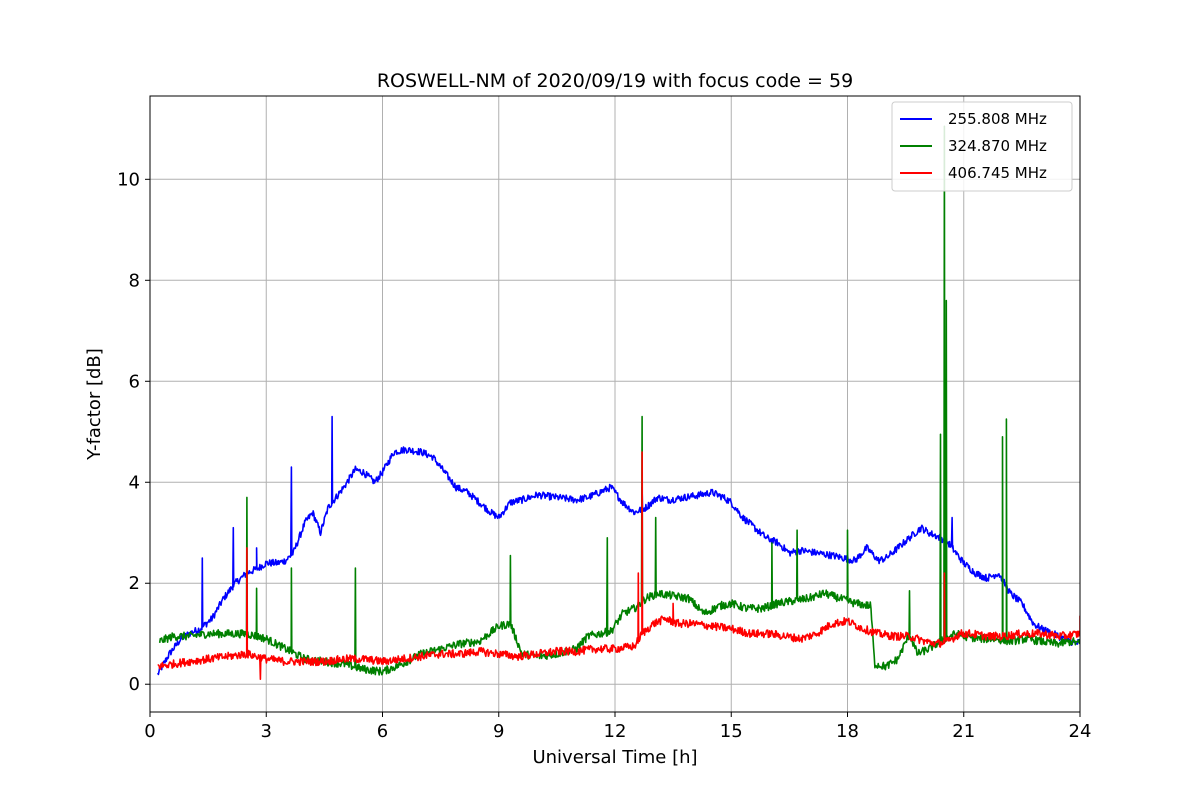 The height and width of the screenshot is (800, 1200). What do you see at coordinates (963, 731) in the screenshot?
I see `x-tick-label: 21` at bounding box center [963, 731].